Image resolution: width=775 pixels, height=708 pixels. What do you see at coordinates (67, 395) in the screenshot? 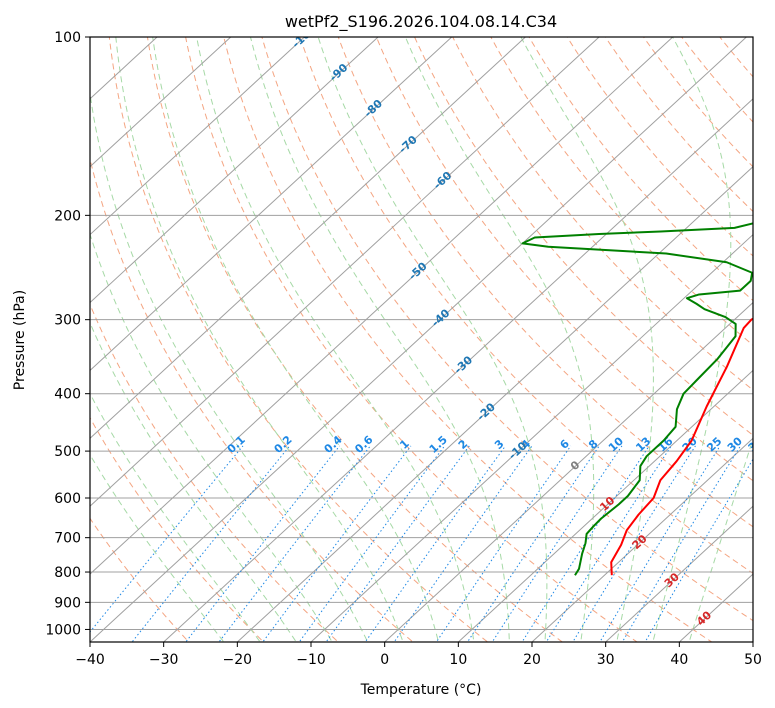
I see `y-tick-label: 400` at bounding box center [67, 395].